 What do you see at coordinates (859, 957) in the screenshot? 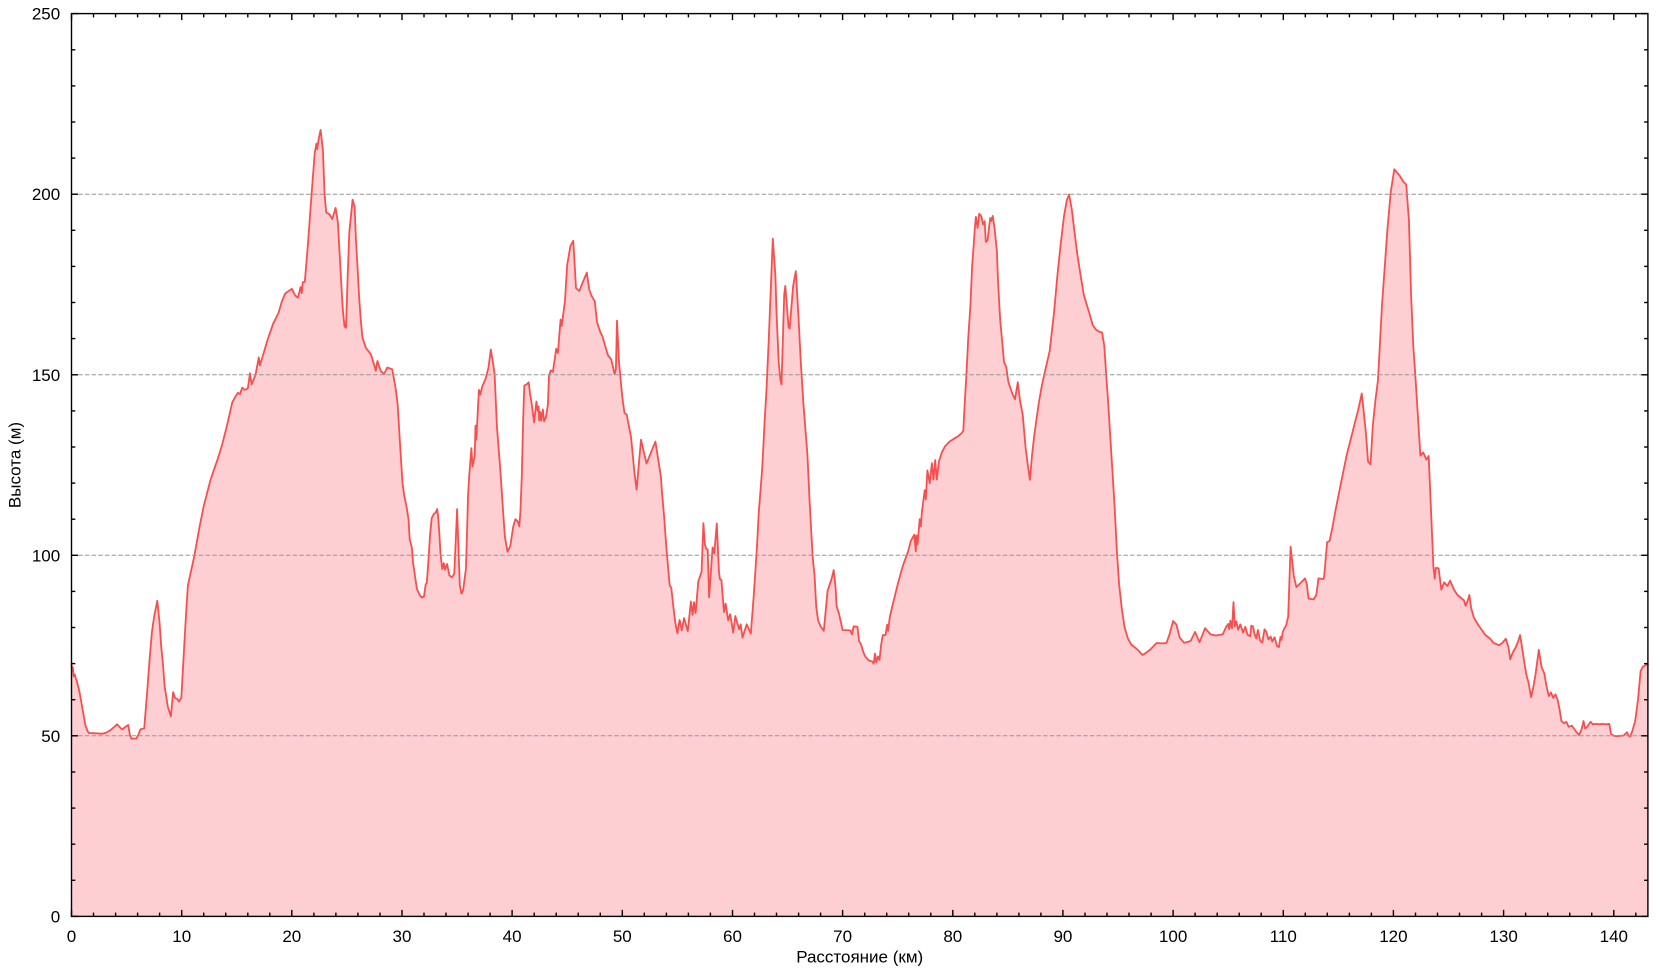
I see `svg-text: Расстояние (км)` at bounding box center [859, 957].